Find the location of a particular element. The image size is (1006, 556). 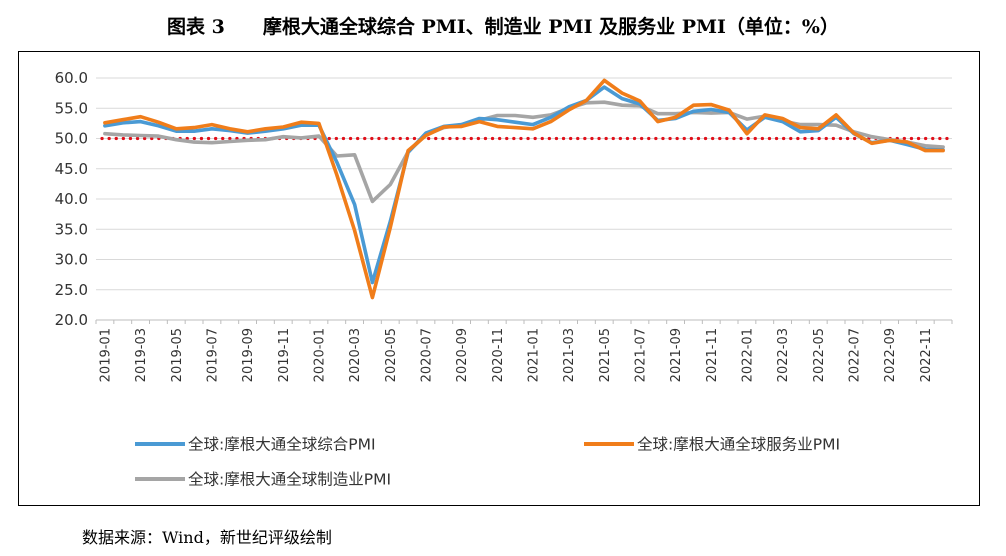

x-tick-label: 2020-07 is located at coordinates (426, 355).